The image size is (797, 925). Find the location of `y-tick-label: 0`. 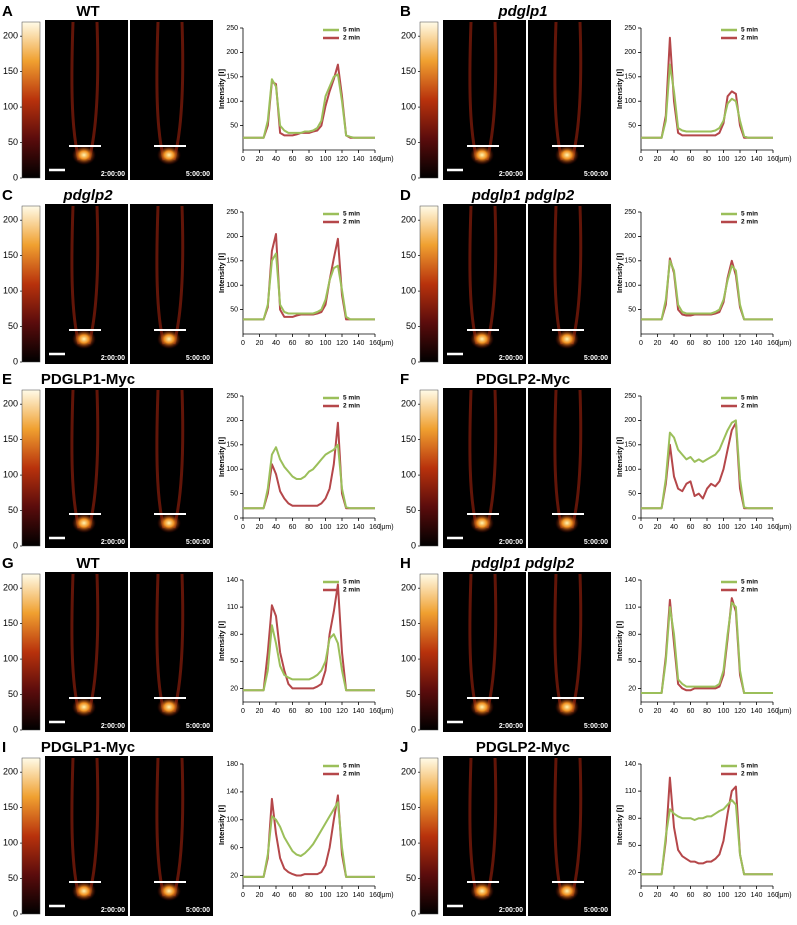

y-tick-label: 0 is located at coordinates (236, 518).